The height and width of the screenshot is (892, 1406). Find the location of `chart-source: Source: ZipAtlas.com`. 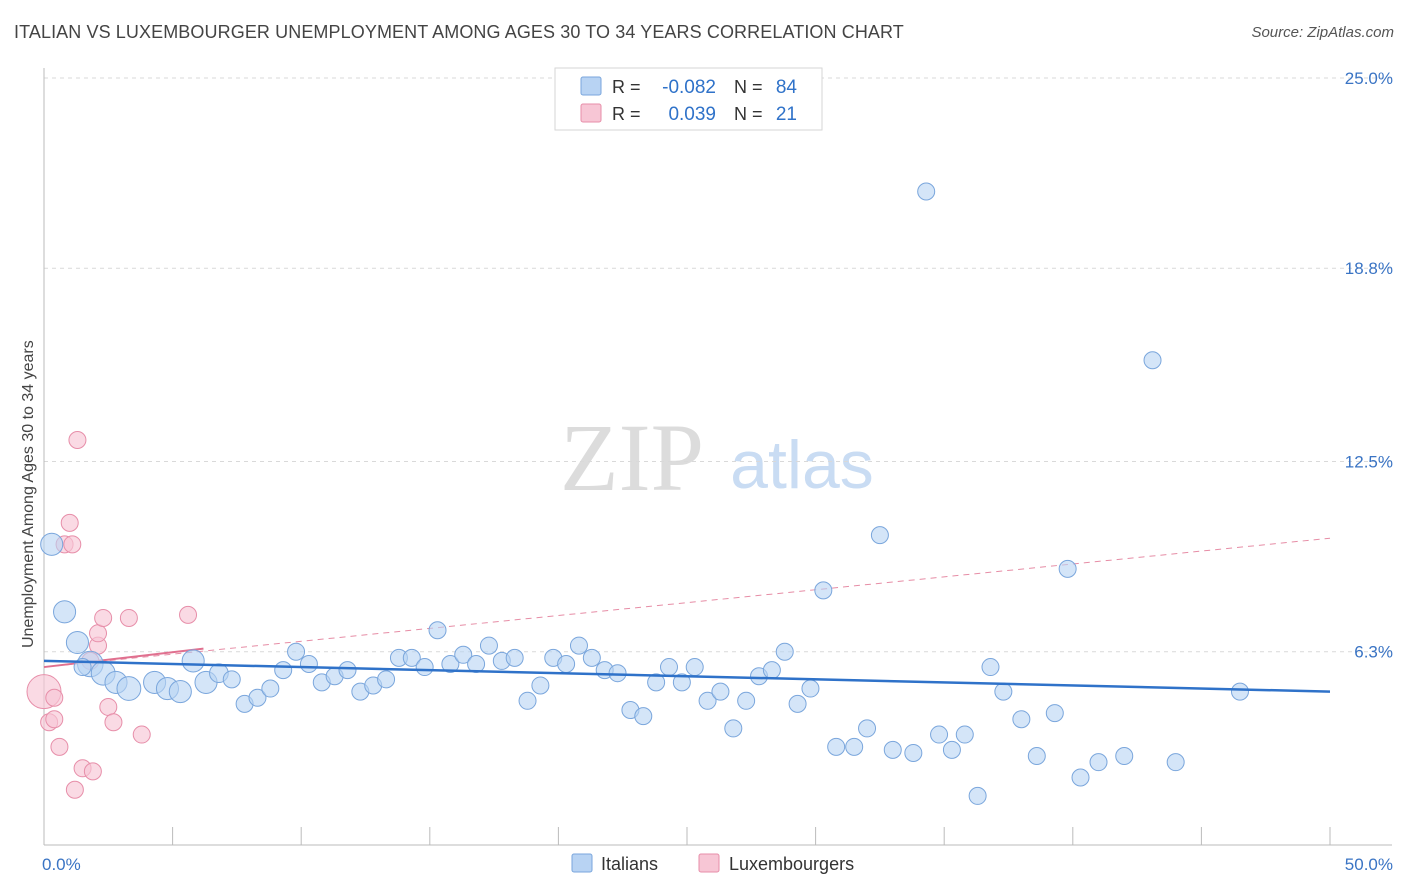

chart-source: Source: ZipAtlas.com is located at coordinates (1322, 32).